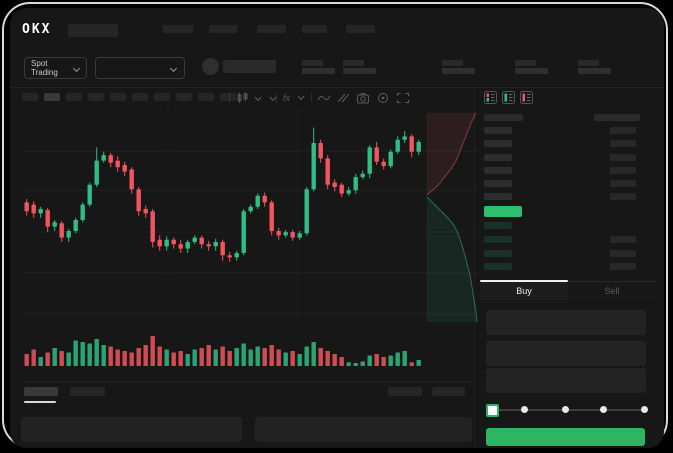  I want to click on pair-name-placeholder, so click(249, 66).